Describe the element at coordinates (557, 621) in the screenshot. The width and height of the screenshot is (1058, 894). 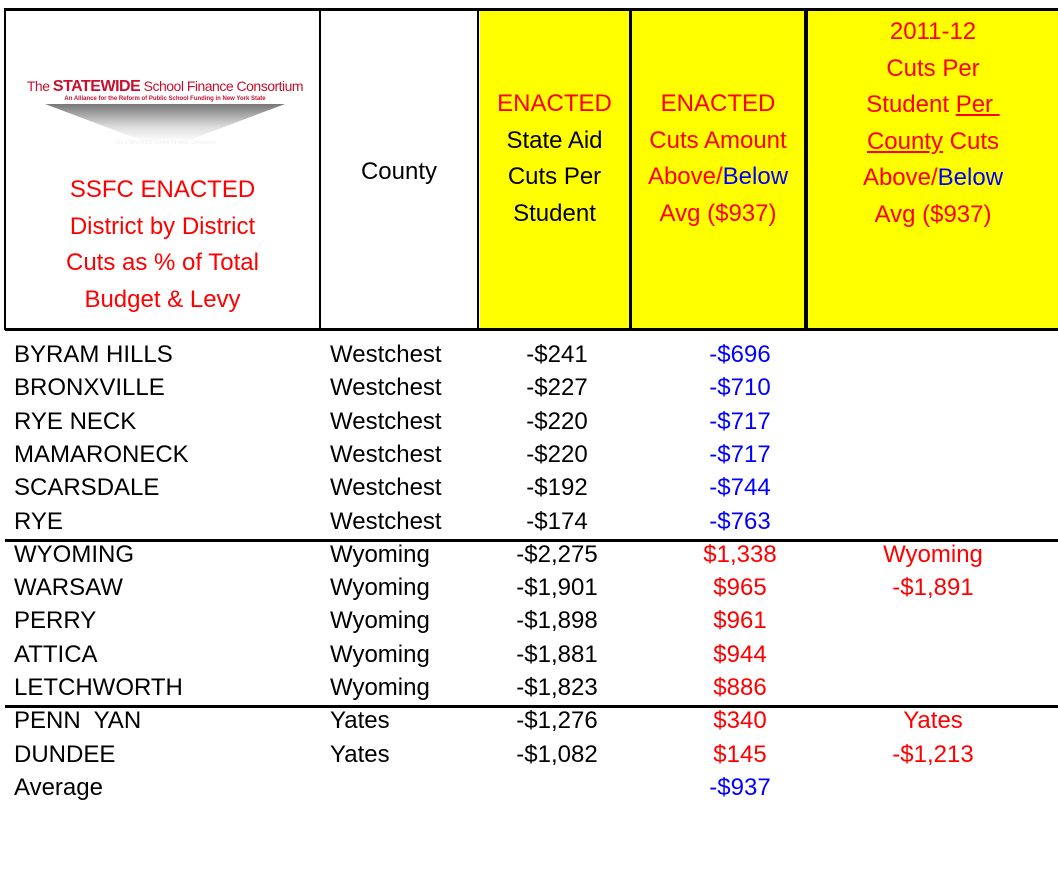
I see `cuts: -$1,898` at that location.